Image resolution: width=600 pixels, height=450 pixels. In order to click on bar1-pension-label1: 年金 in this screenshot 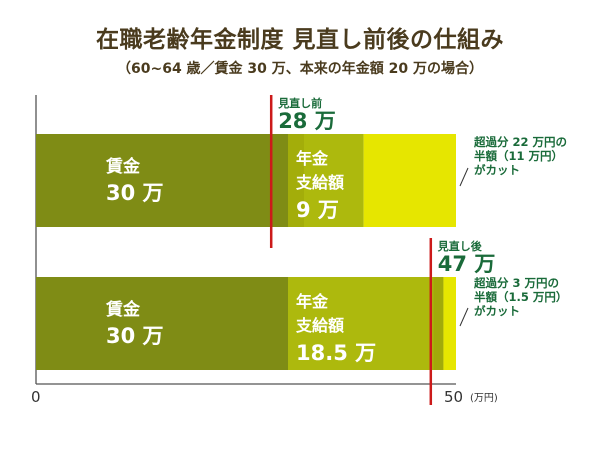, I will do `click(312, 158)`.